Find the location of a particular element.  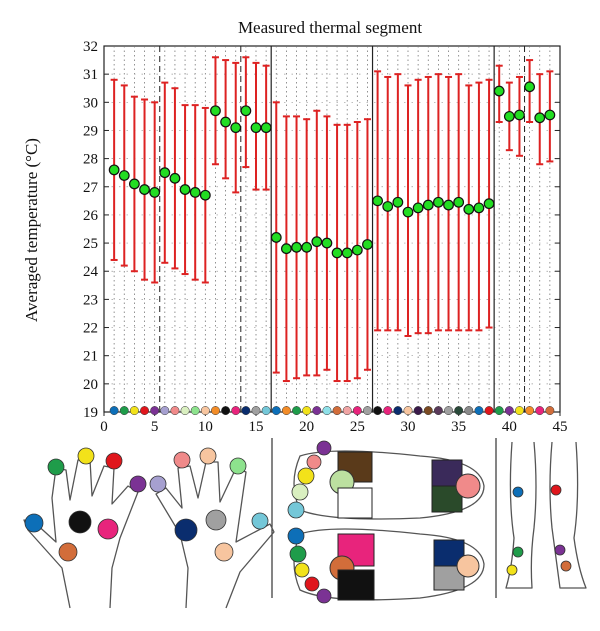

x-tick-label: 20 is located at coordinates (306, 427).